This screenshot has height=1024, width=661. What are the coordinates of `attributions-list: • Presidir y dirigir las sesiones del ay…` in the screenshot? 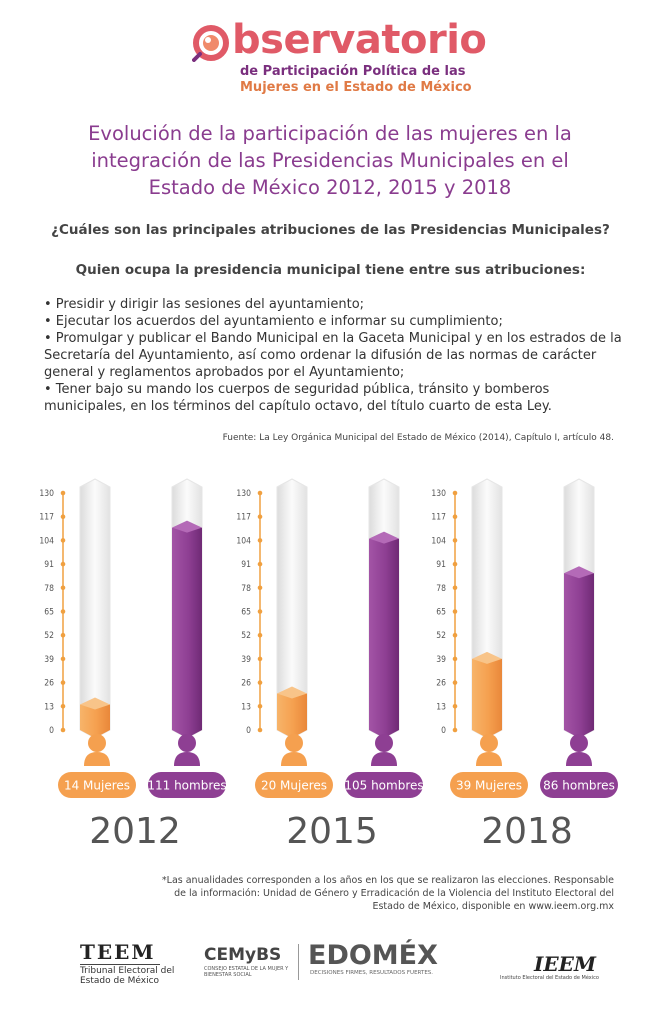 It's located at (334, 355).